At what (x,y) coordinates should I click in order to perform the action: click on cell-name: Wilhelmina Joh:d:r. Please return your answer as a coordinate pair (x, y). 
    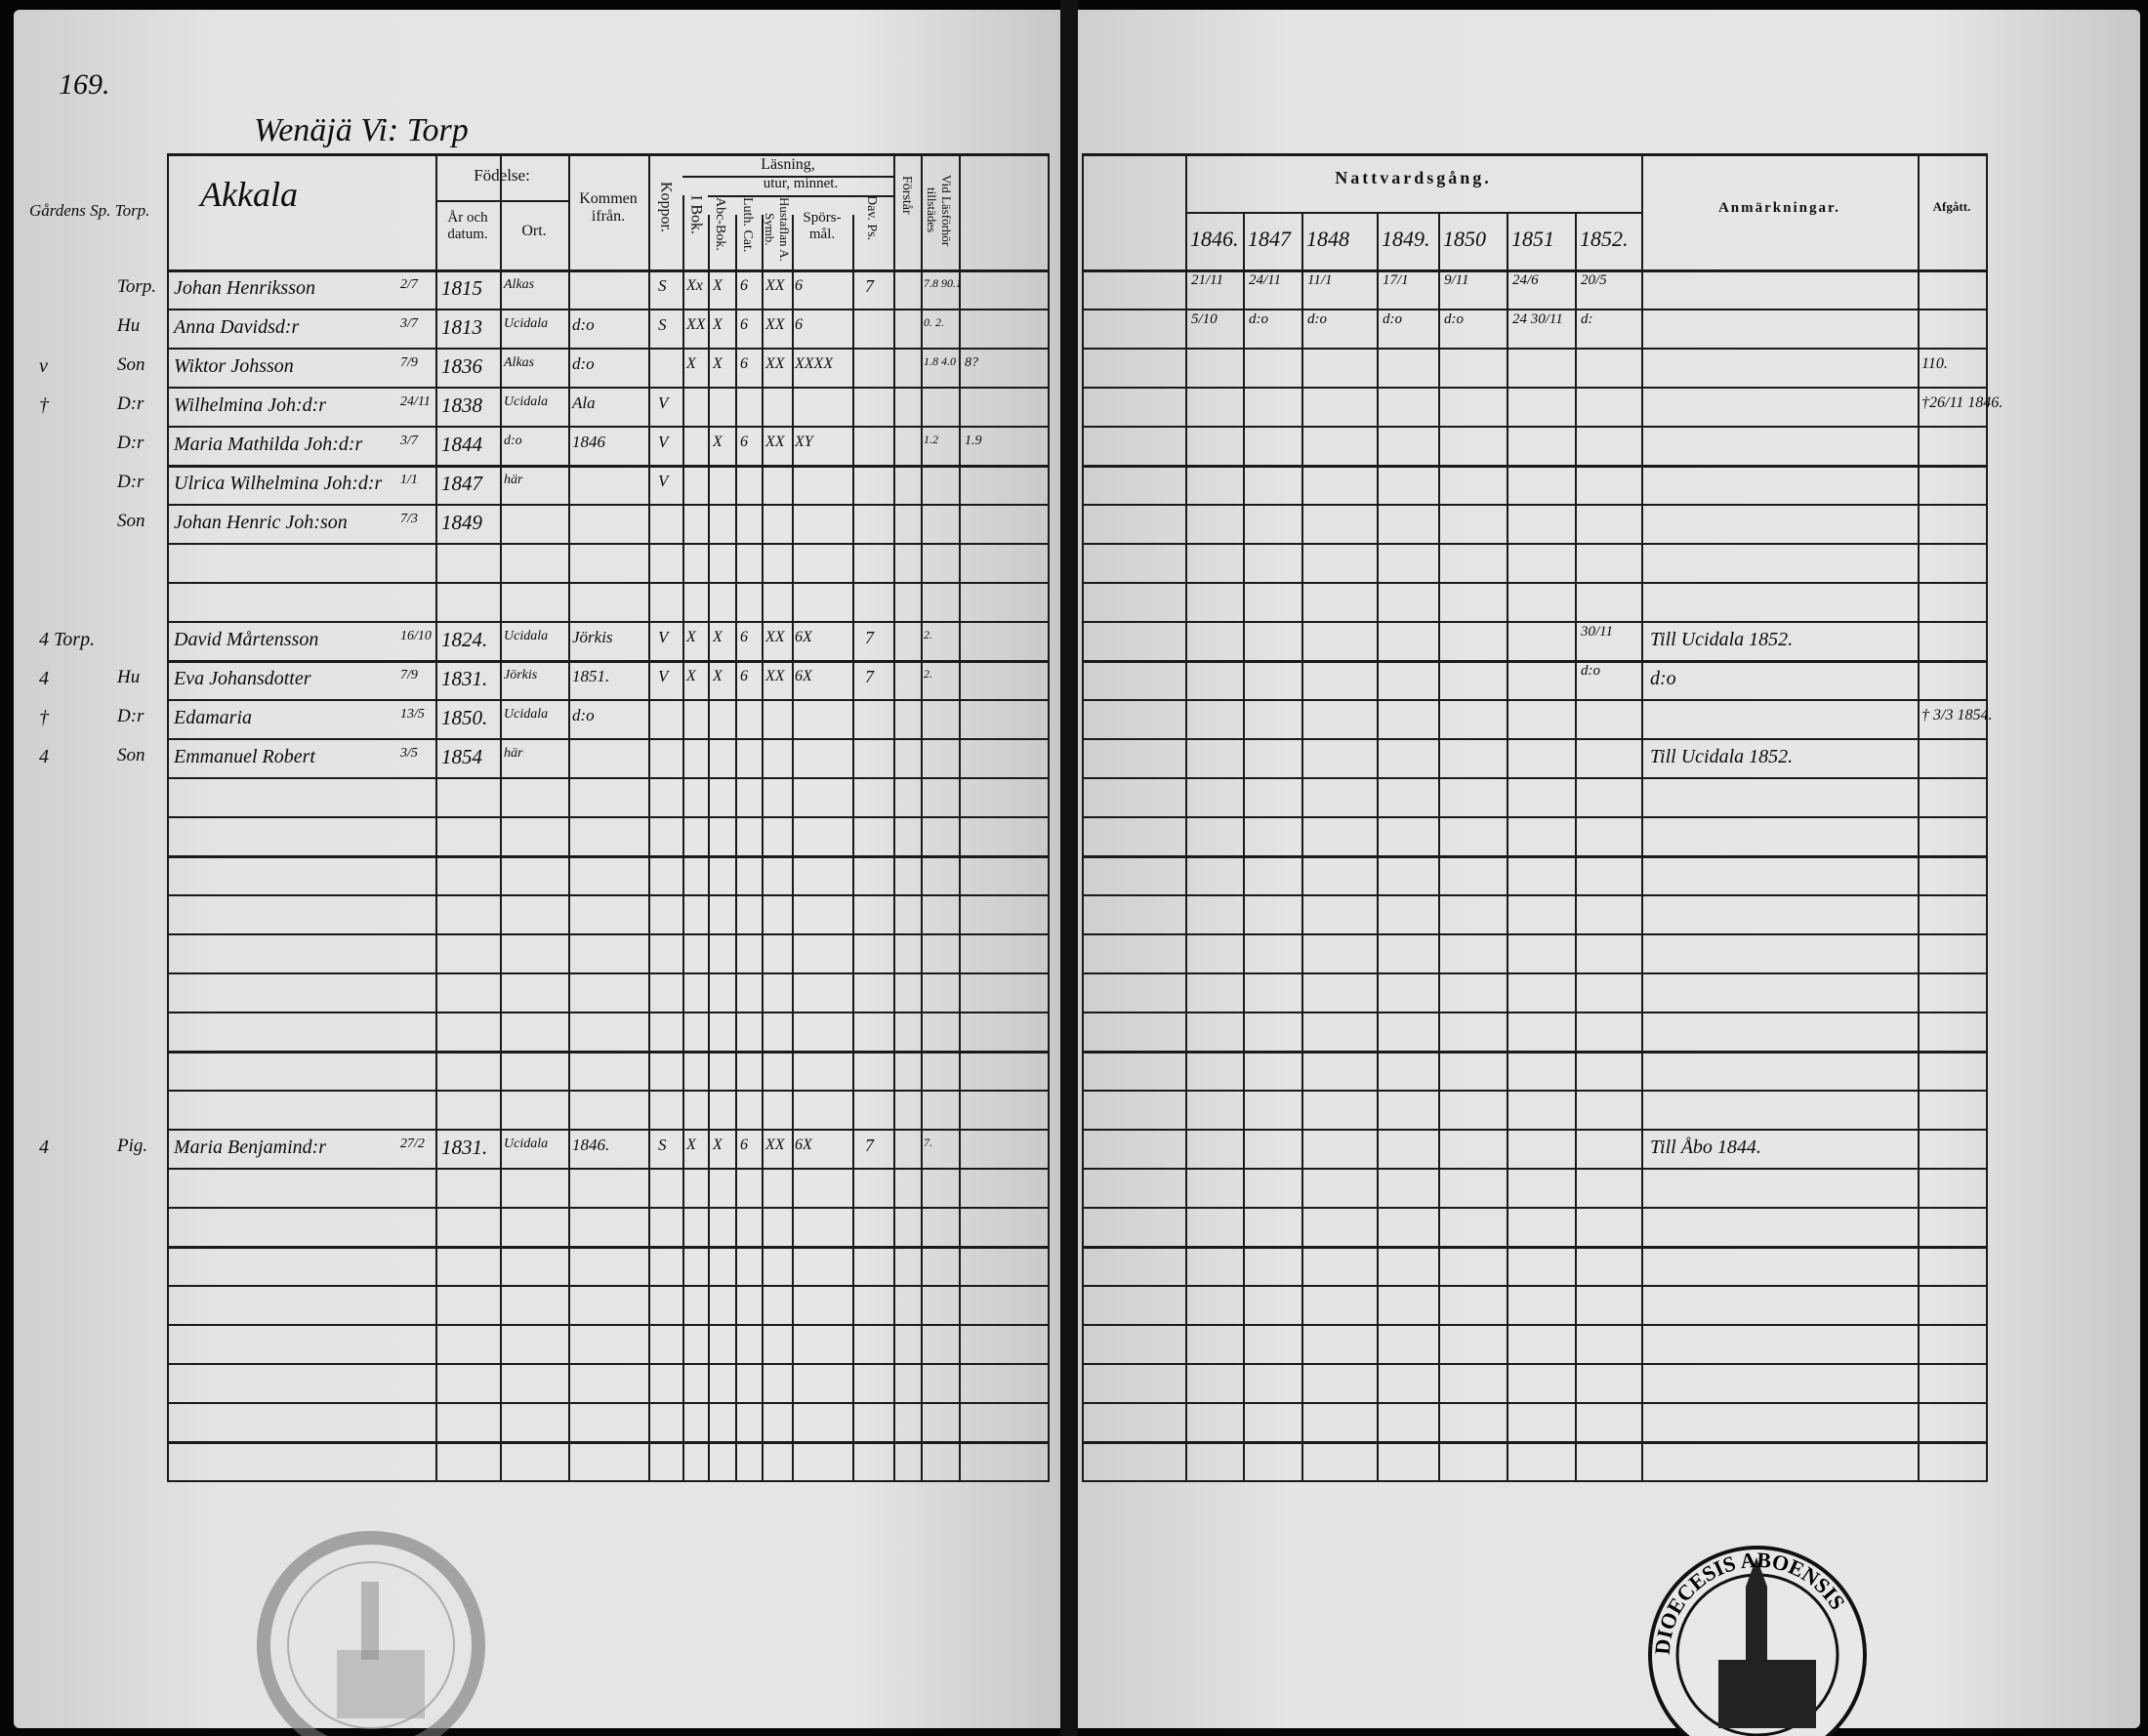
    Looking at the image, I should click on (250, 405).